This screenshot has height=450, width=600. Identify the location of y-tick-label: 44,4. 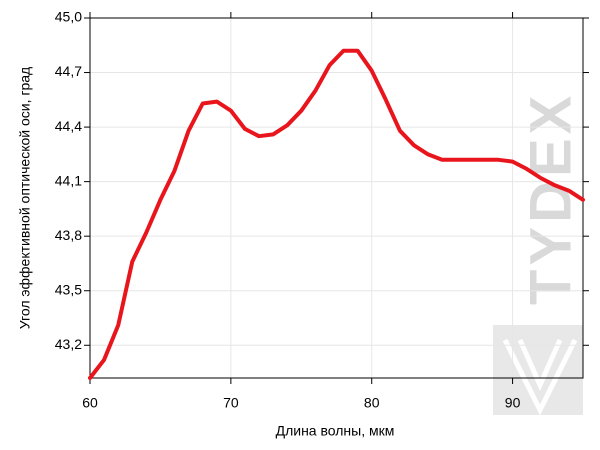
(68, 126).